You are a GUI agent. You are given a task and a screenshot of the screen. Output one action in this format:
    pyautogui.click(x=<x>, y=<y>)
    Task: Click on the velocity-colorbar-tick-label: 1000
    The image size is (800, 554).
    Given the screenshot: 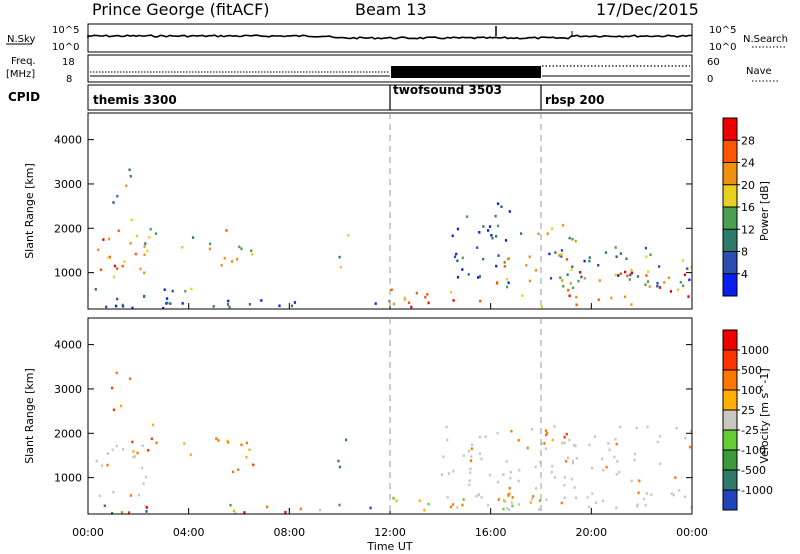 What is the action you would take?
    pyautogui.click(x=755, y=350)
    